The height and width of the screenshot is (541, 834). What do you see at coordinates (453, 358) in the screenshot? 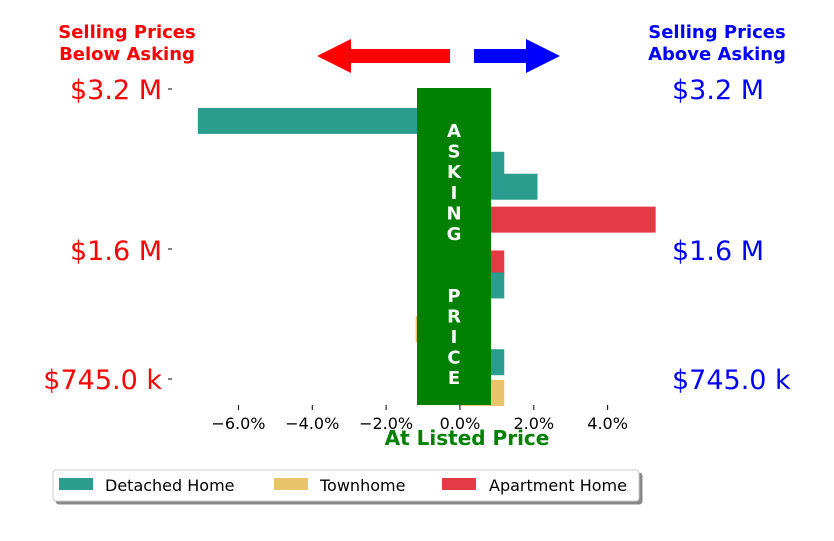
I see `asking-price-letter: C` at bounding box center [453, 358].